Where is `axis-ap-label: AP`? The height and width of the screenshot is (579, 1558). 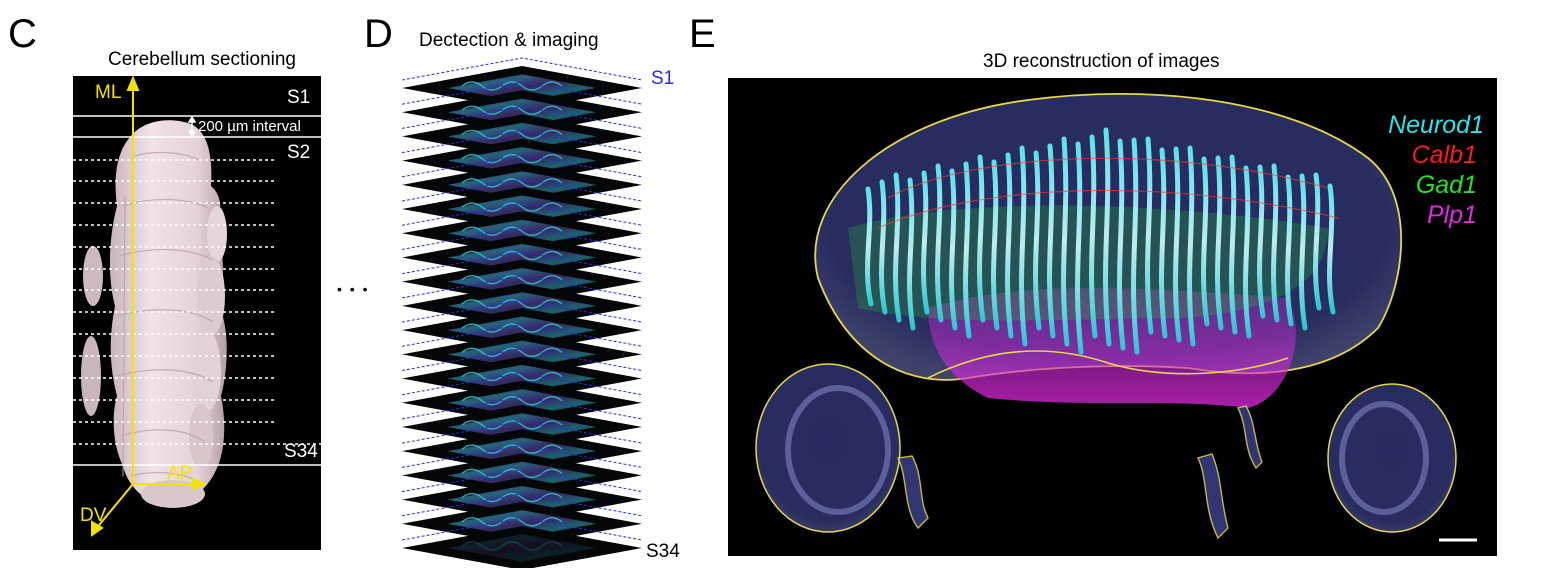 axis-ap-label: AP is located at coordinates (180, 473).